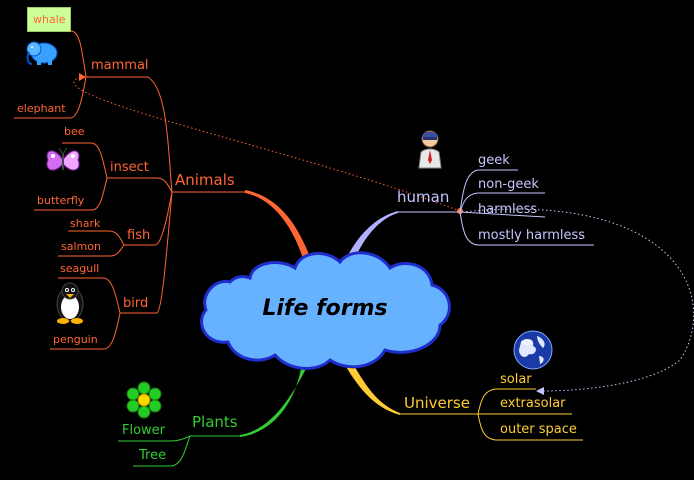  Describe the element at coordinates (437, 403) in the screenshot. I see `topic-universe: Universe` at that location.